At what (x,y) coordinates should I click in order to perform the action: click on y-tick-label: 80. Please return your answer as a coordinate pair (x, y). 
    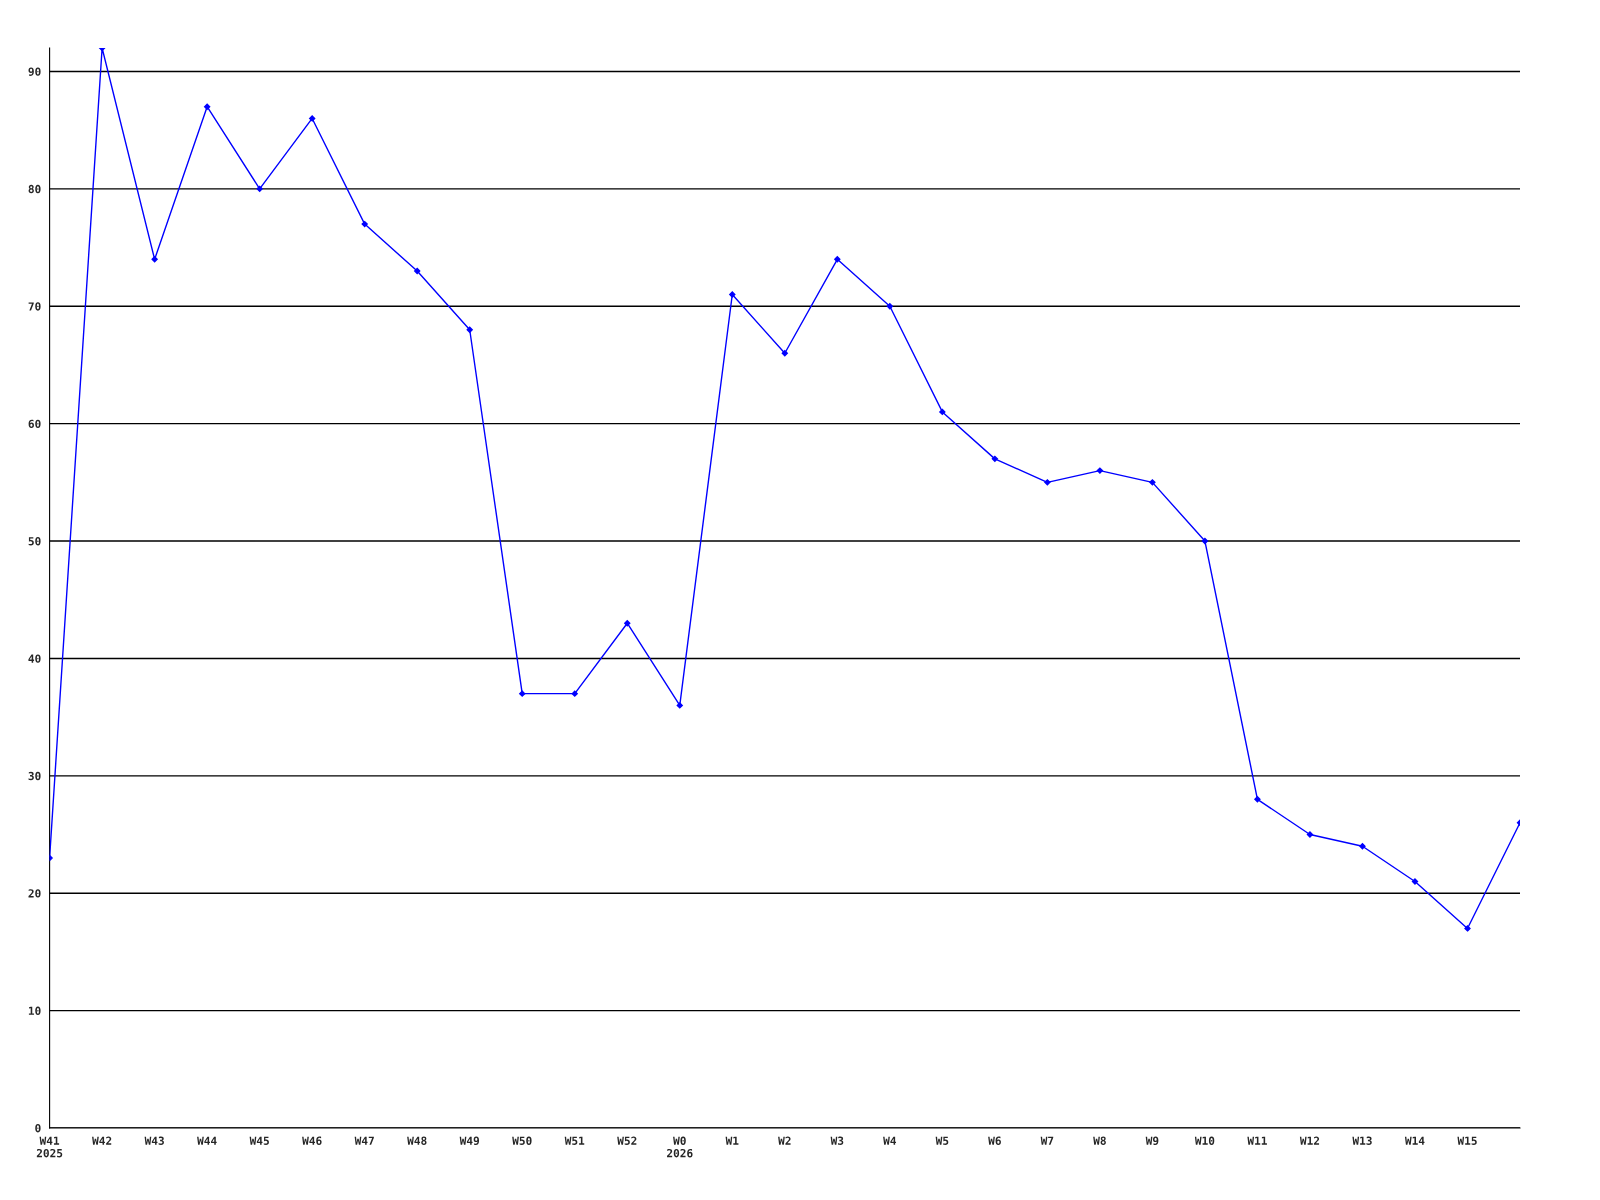
    Looking at the image, I should click on (34, 189).